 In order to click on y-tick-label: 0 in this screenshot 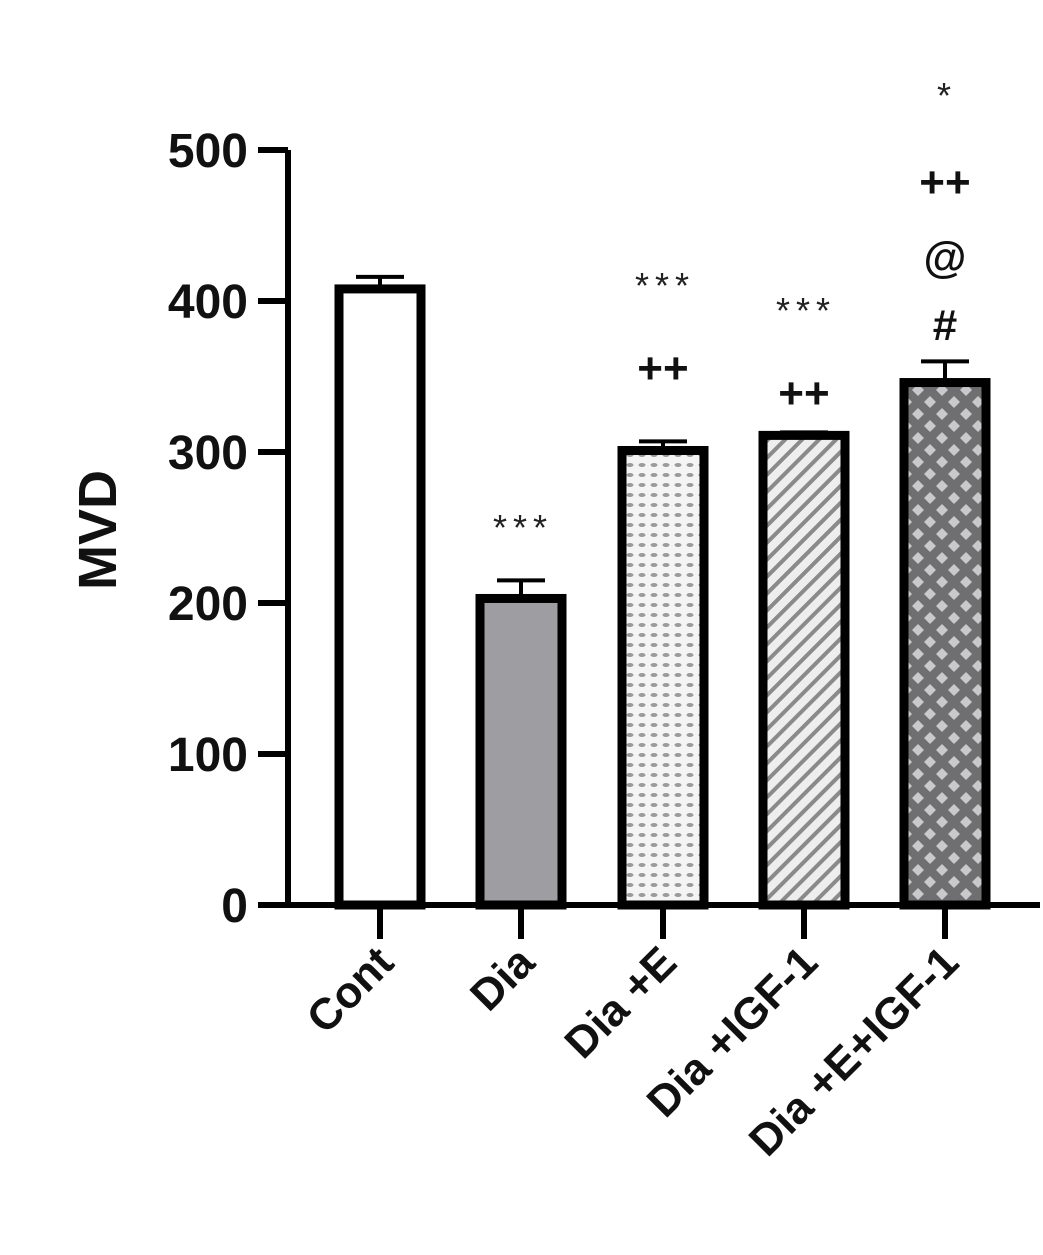, I will do `click(234, 906)`.